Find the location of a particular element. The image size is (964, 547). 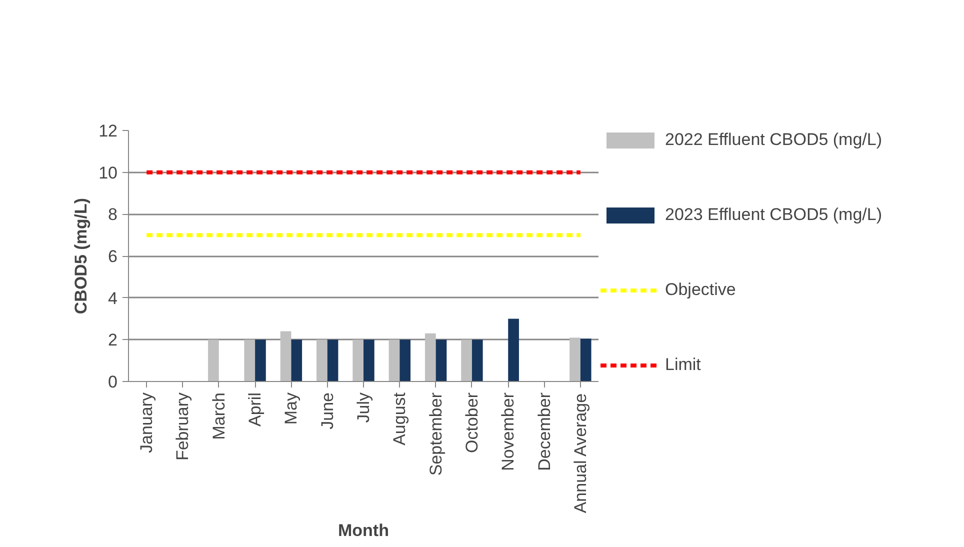

x-tick-label: November is located at coordinates (508, 431).